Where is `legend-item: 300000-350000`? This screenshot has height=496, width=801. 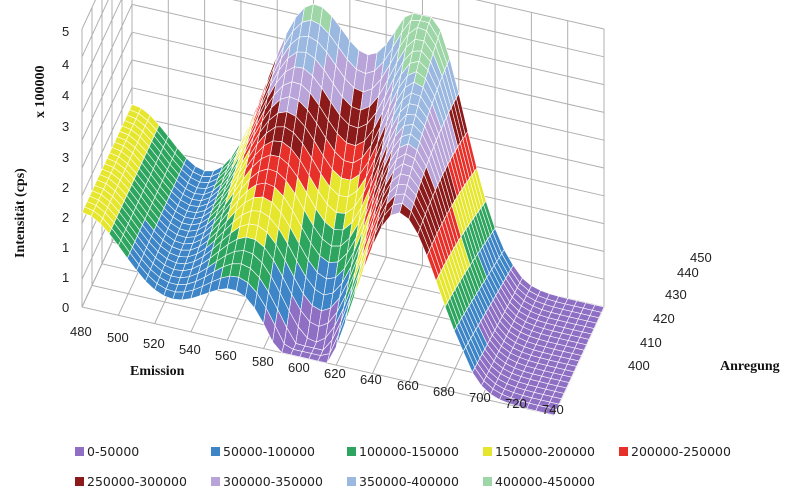 legend-item: 300000-350000 is located at coordinates (279, 481).